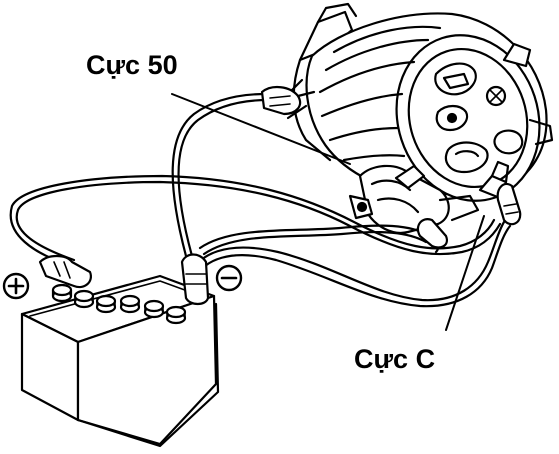  I want to click on terminal-c-label: Cực C, so click(395, 359).